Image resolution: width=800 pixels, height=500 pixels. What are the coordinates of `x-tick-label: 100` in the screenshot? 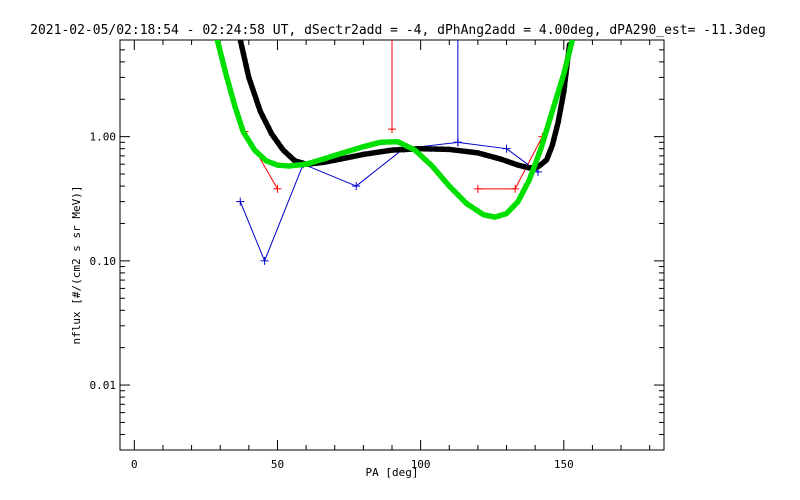 It's located at (421, 464).